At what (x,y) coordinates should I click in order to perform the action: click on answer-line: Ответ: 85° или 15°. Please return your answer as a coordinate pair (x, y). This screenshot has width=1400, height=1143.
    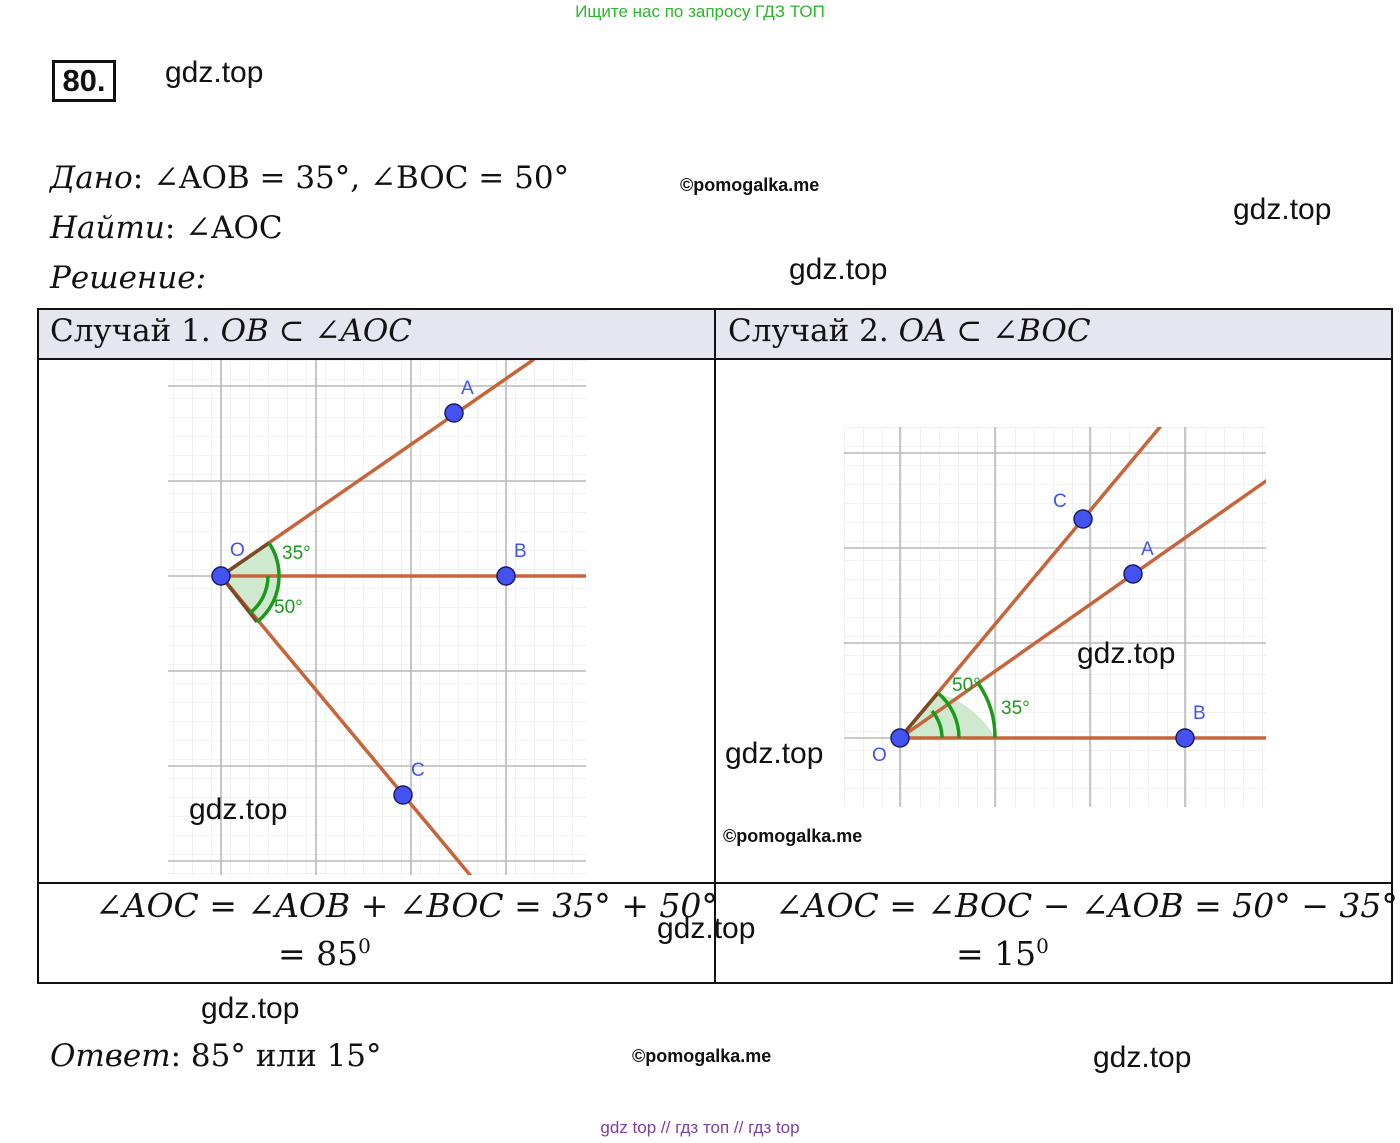
    Looking at the image, I should click on (216, 1056).